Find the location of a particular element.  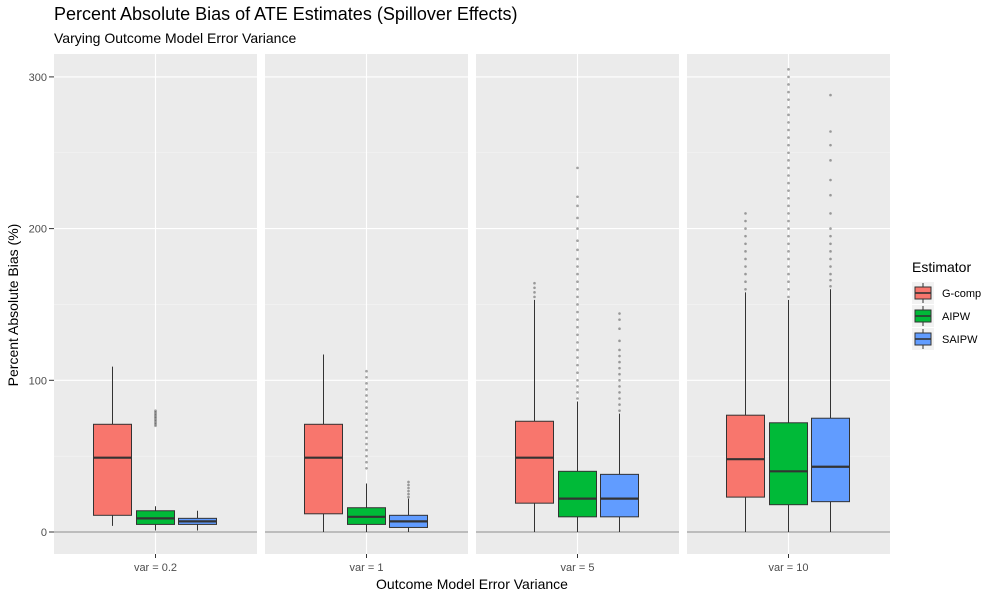

chart-subtitle: Varying Outcome Model Error Variance is located at coordinates (175, 38).